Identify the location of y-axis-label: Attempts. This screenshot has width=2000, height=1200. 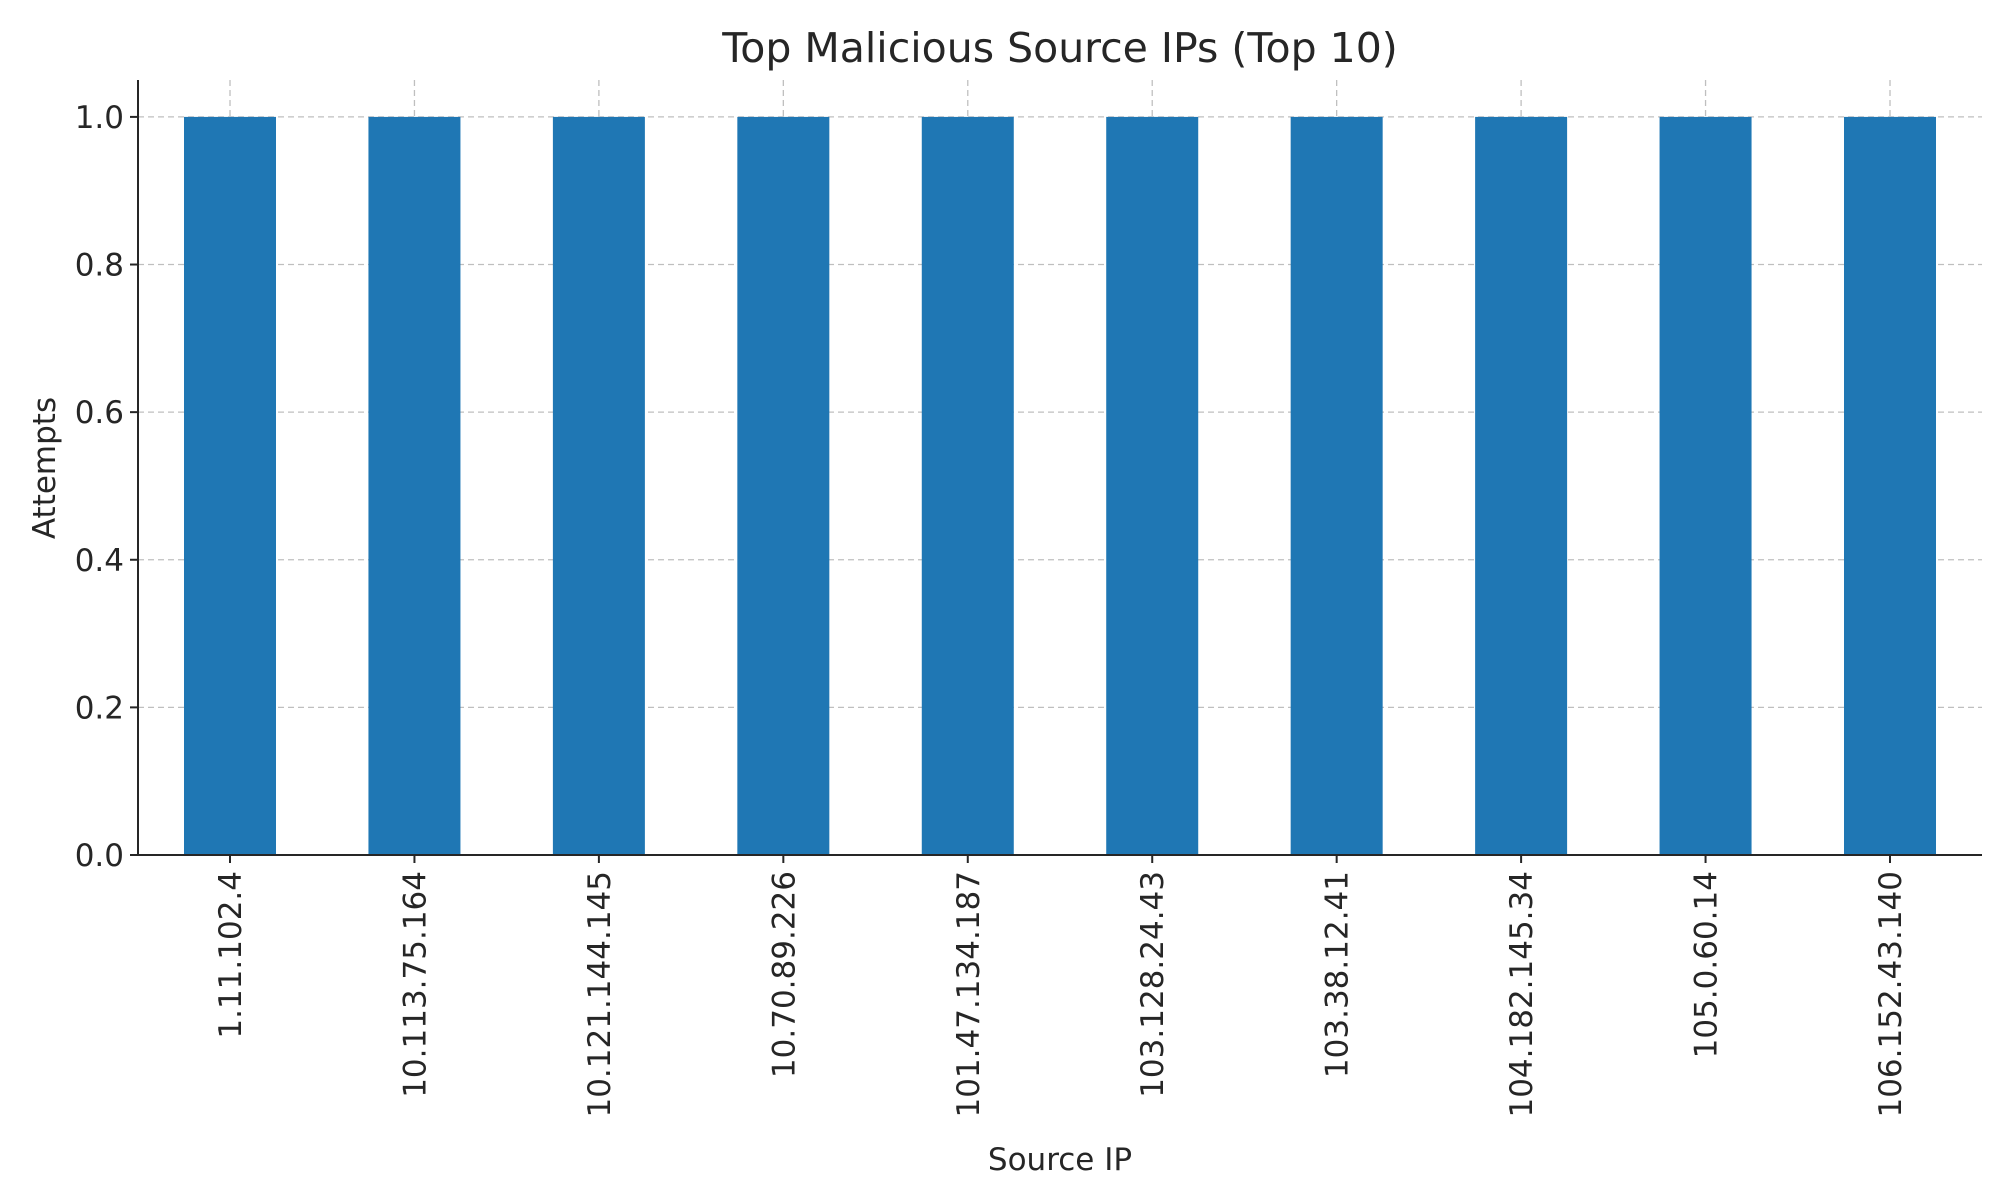
(45, 468).